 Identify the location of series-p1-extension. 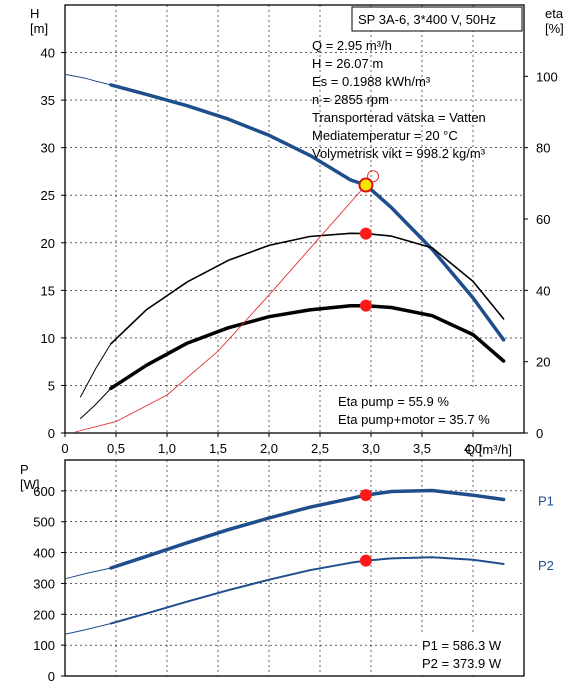
(88, 573).